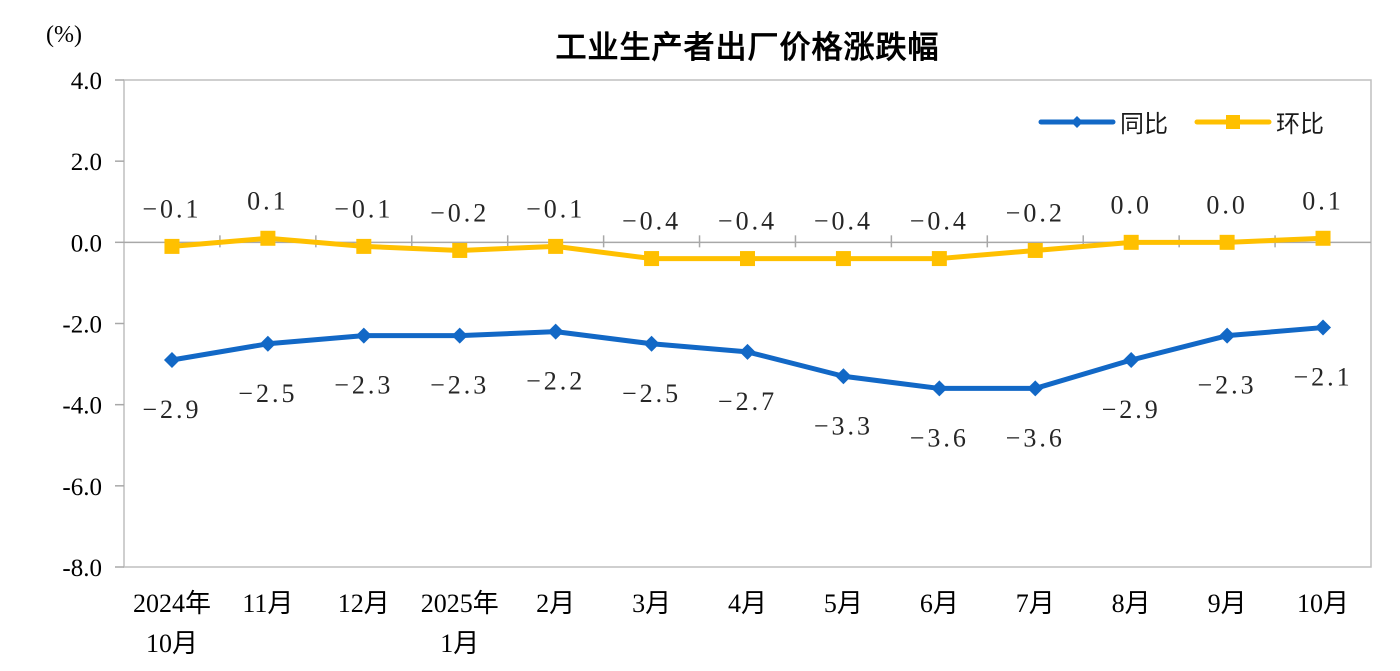 This screenshot has width=1400, height=671. Describe the element at coordinates (267, 603) in the screenshot. I see `x-axis-label: 11月` at that location.